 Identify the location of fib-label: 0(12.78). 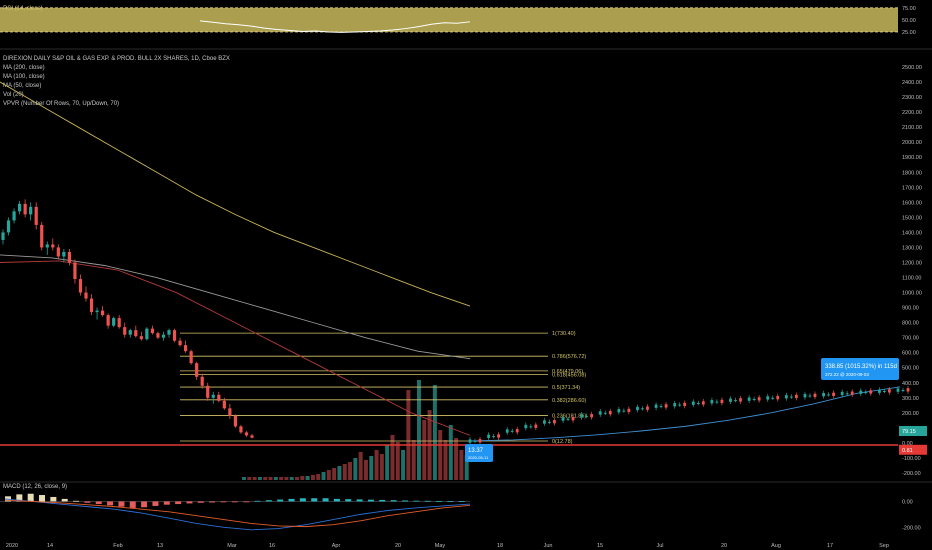
(562, 442).